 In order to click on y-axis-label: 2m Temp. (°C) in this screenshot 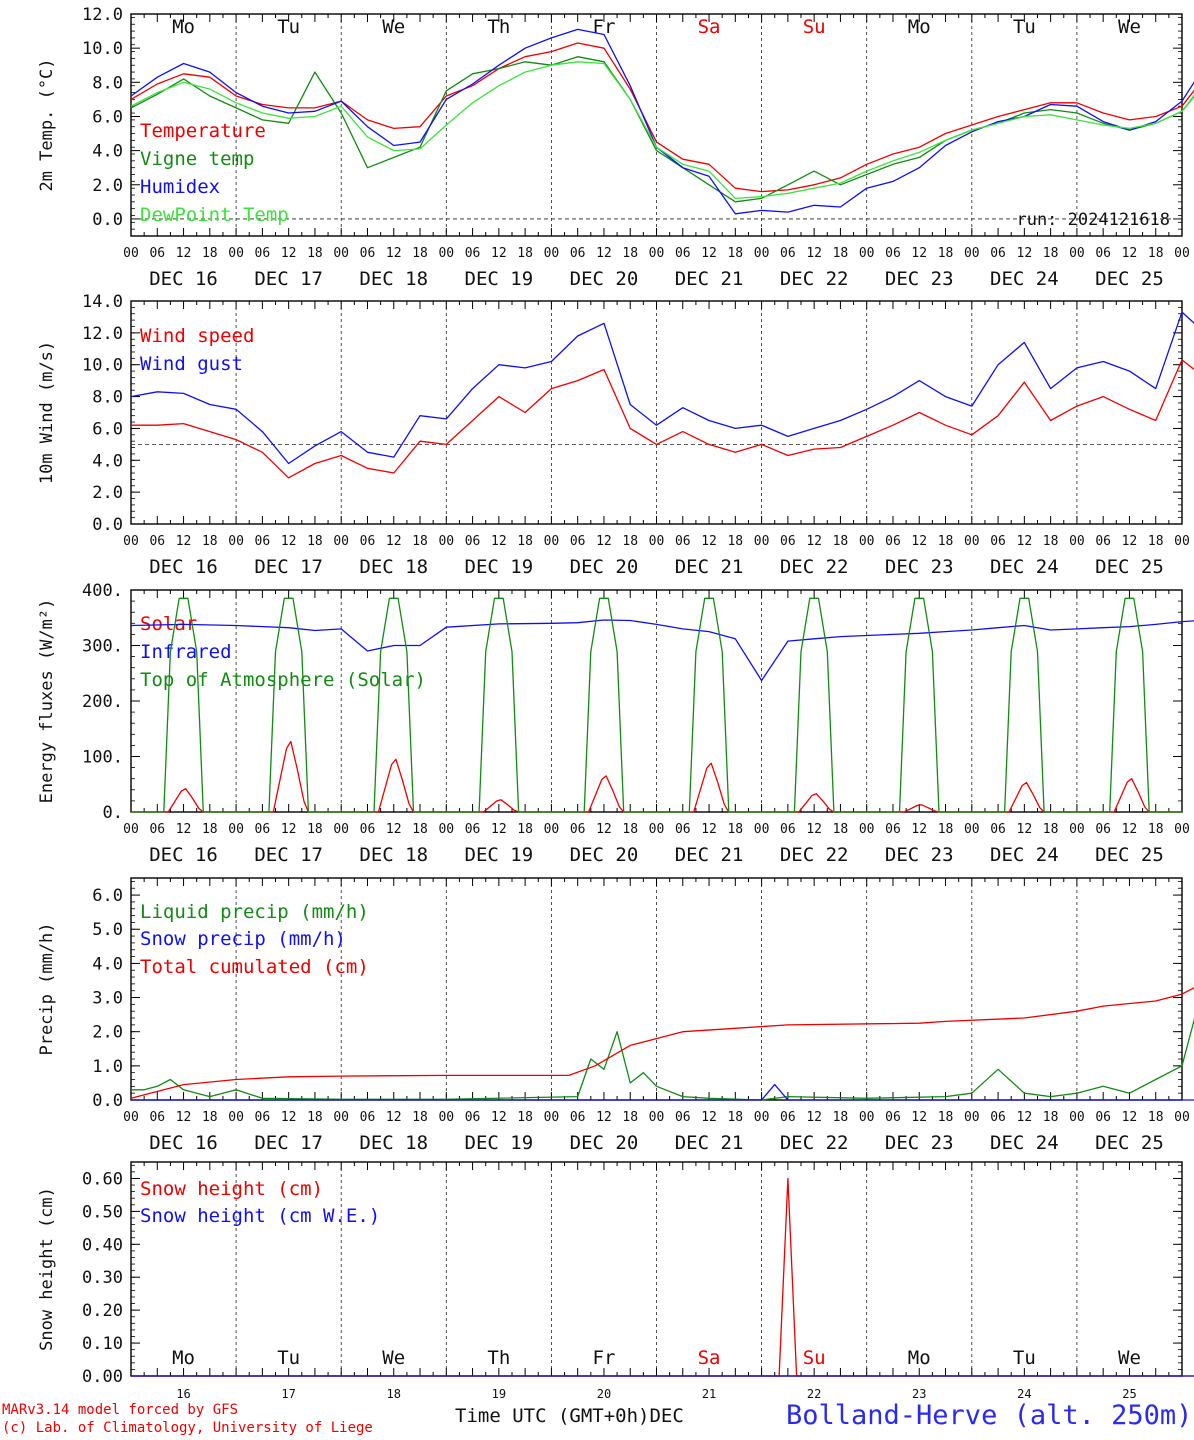, I will do `click(47, 124)`.